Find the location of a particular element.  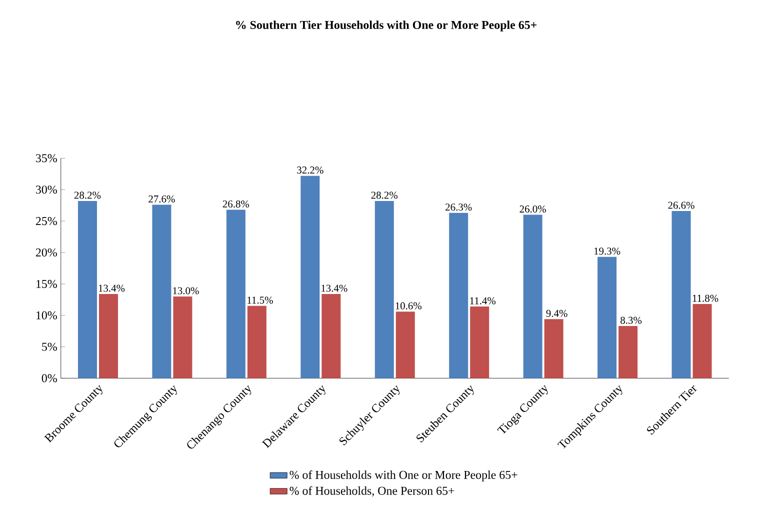

data-label: 26.8% is located at coordinates (236, 204).